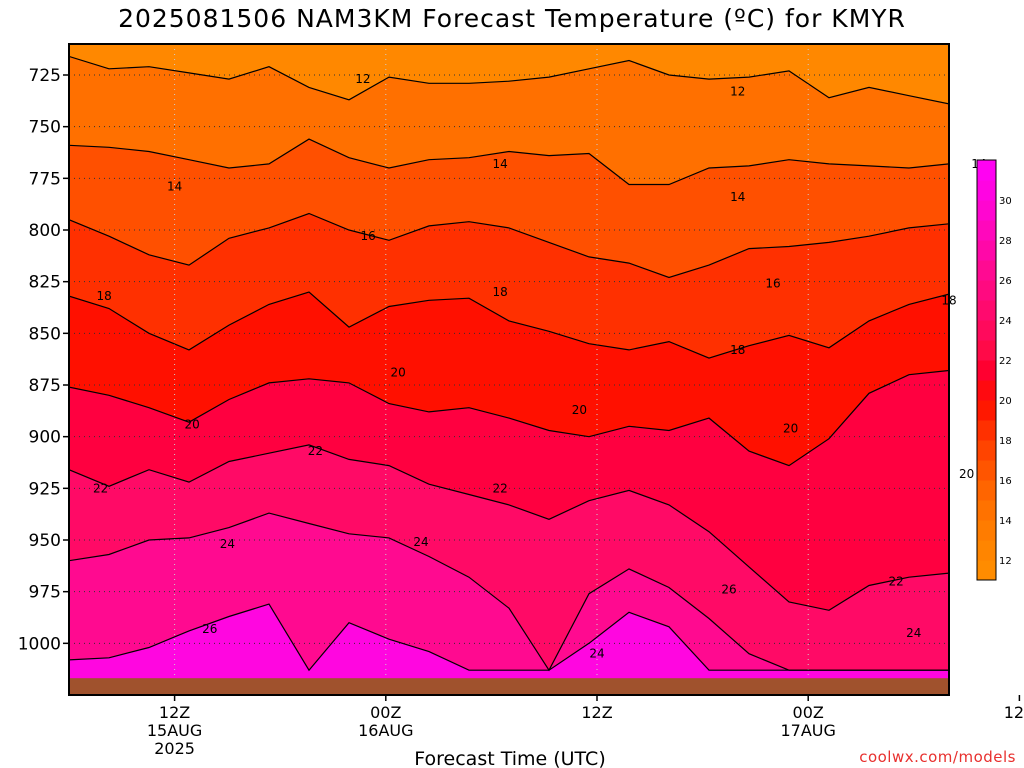  What do you see at coordinates (1005, 201) in the screenshot?
I see `colorbar-label: 30` at bounding box center [1005, 201].